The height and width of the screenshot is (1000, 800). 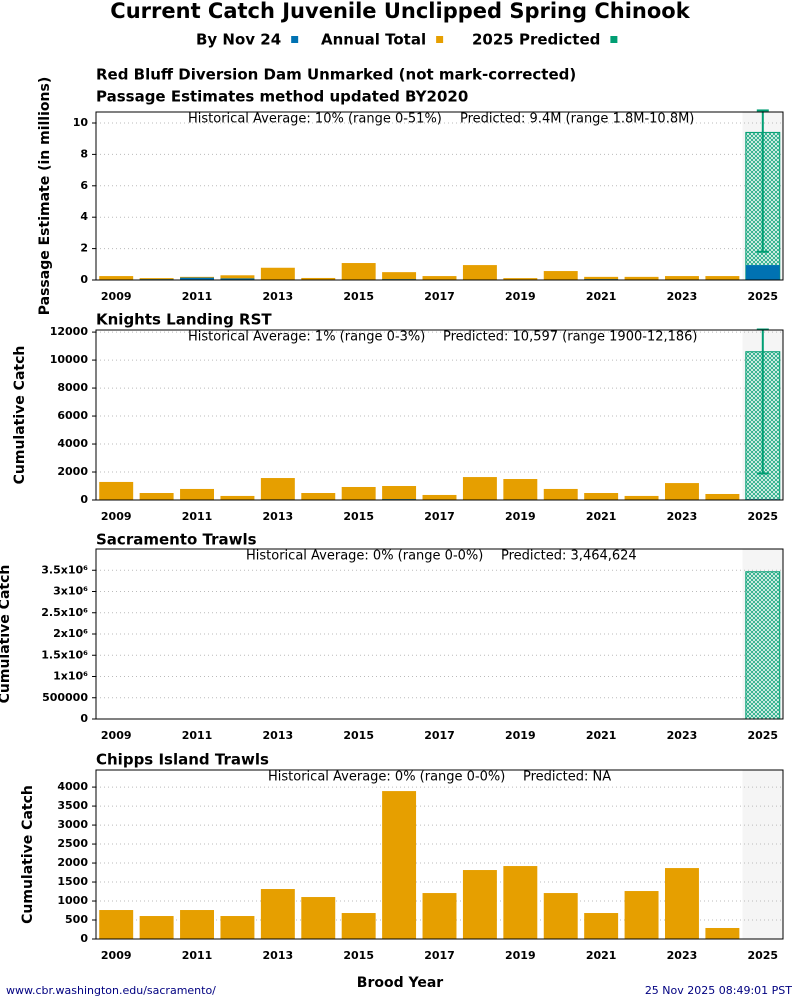 What do you see at coordinates (69, 331) in the screenshot?
I see `y-tick-label: 12000` at bounding box center [69, 331].